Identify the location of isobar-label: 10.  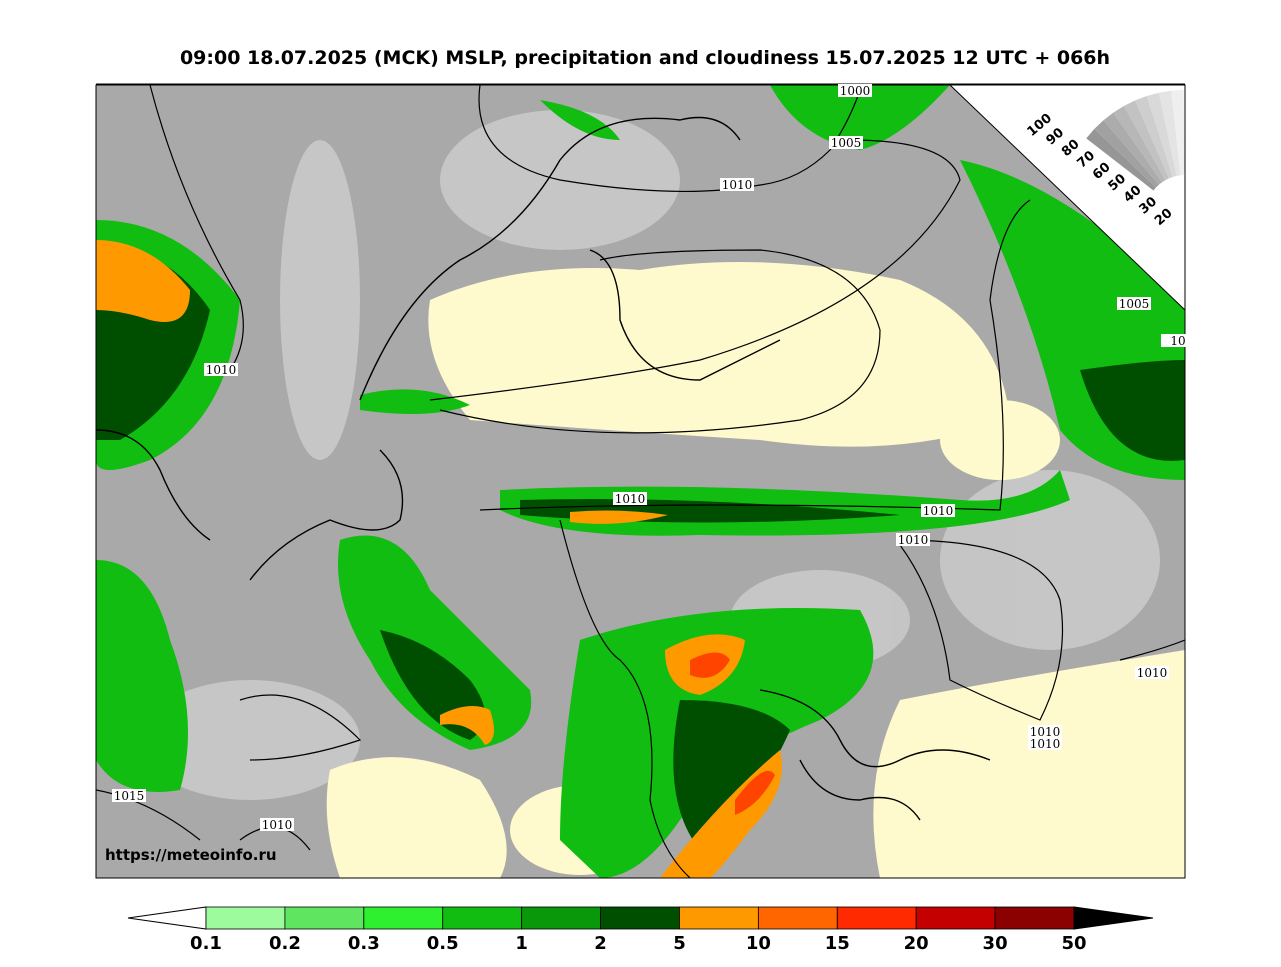
(1177, 341).